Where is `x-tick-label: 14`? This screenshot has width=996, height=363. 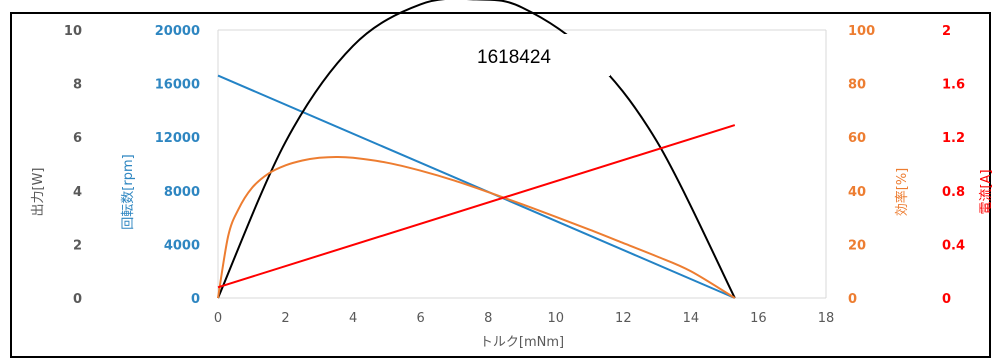 x-tick-label: 14 is located at coordinates (691, 318).